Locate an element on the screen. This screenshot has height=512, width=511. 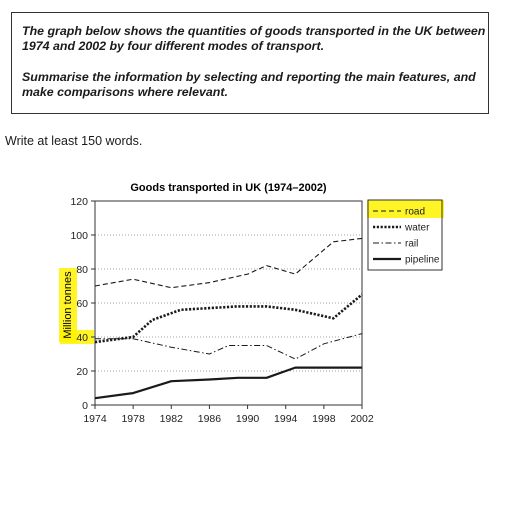
y-axis: 0 20 40 60 80 100 120 is located at coordinates (82, 304).